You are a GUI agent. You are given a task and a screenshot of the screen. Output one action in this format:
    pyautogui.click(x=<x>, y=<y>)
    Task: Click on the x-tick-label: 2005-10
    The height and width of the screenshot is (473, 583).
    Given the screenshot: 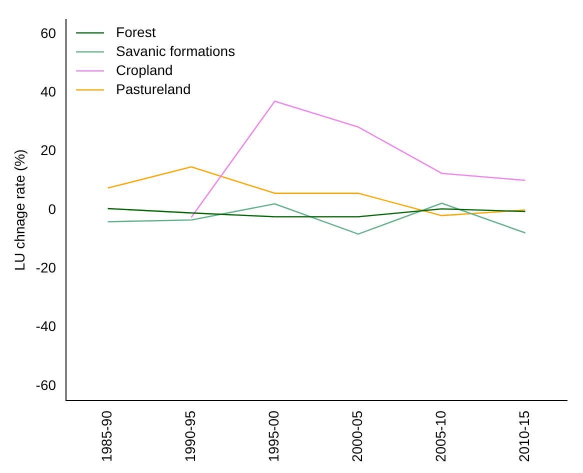 What is the action you would take?
    pyautogui.click(x=440, y=436)
    